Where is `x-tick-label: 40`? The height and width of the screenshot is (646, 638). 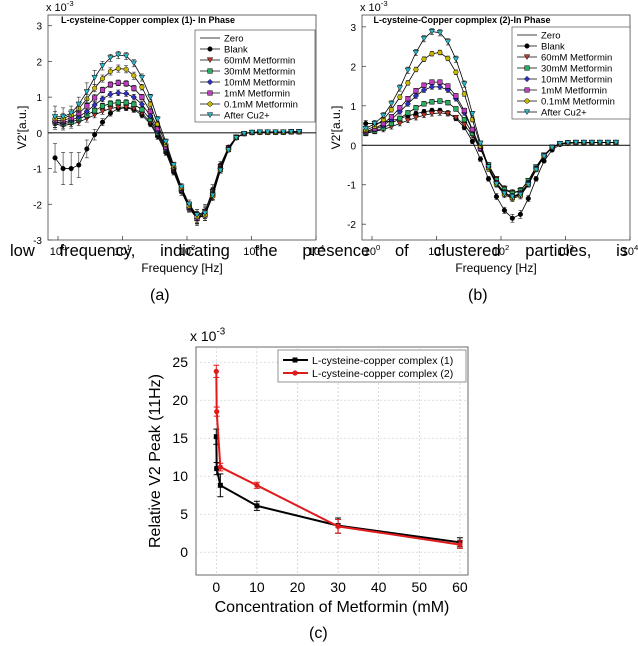 x-tick-label: 40 is located at coordinates (379, 587).